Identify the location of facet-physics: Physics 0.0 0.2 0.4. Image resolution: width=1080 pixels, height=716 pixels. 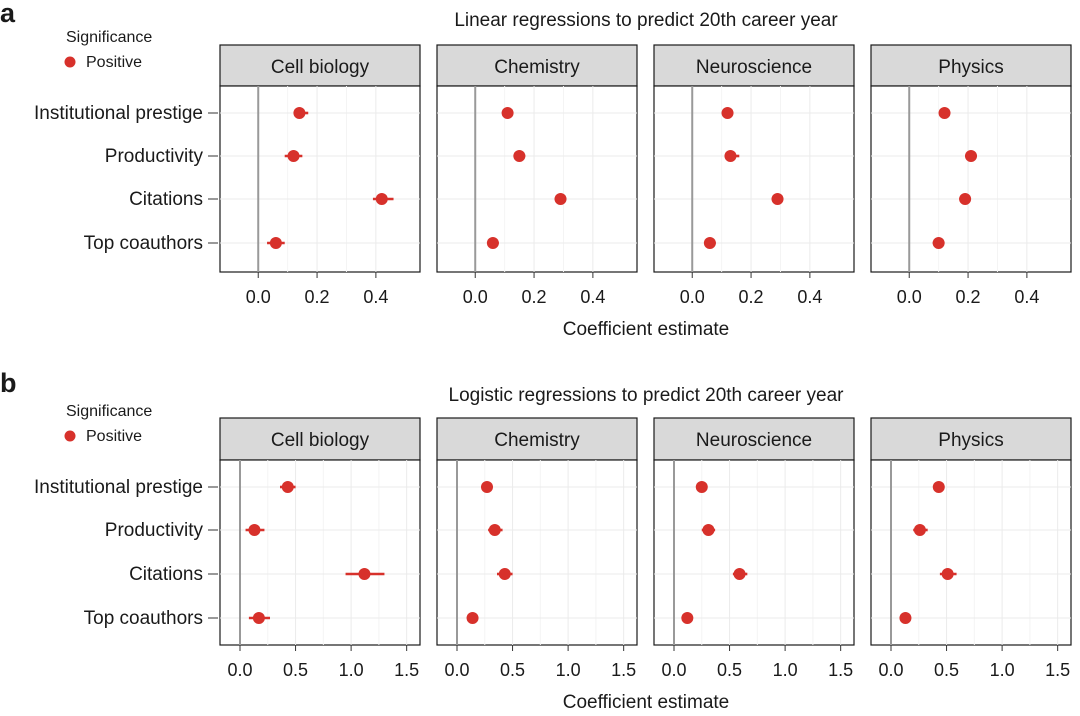
(971, 175).